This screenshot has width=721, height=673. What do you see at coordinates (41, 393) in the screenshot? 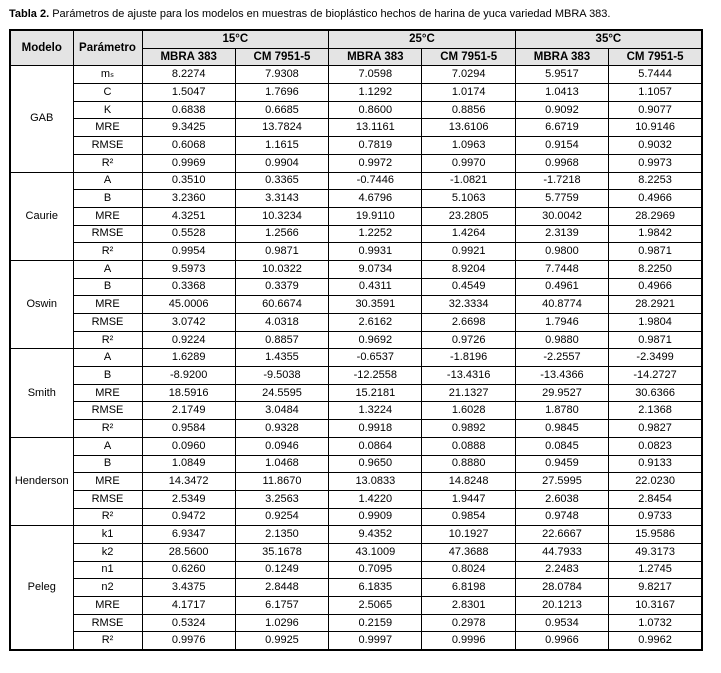
I see `model-name: Smith` at bounding box center [41, 393].